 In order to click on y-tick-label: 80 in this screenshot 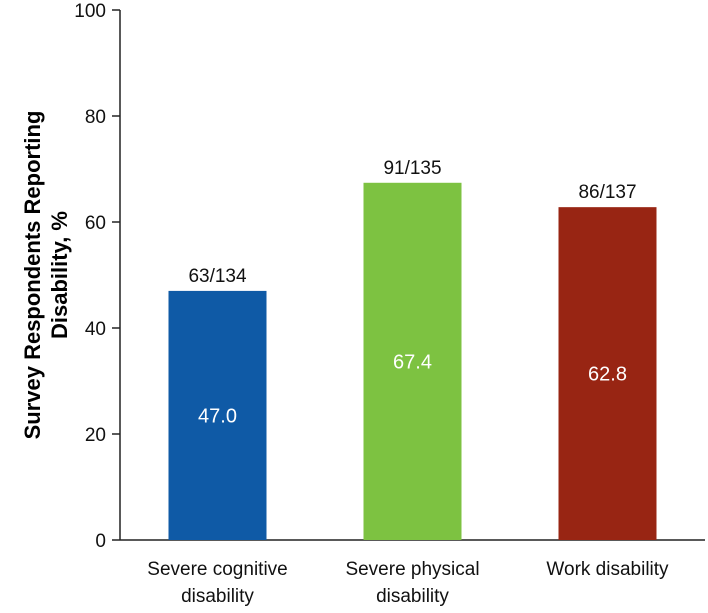, I will do `click(95, 117)`.